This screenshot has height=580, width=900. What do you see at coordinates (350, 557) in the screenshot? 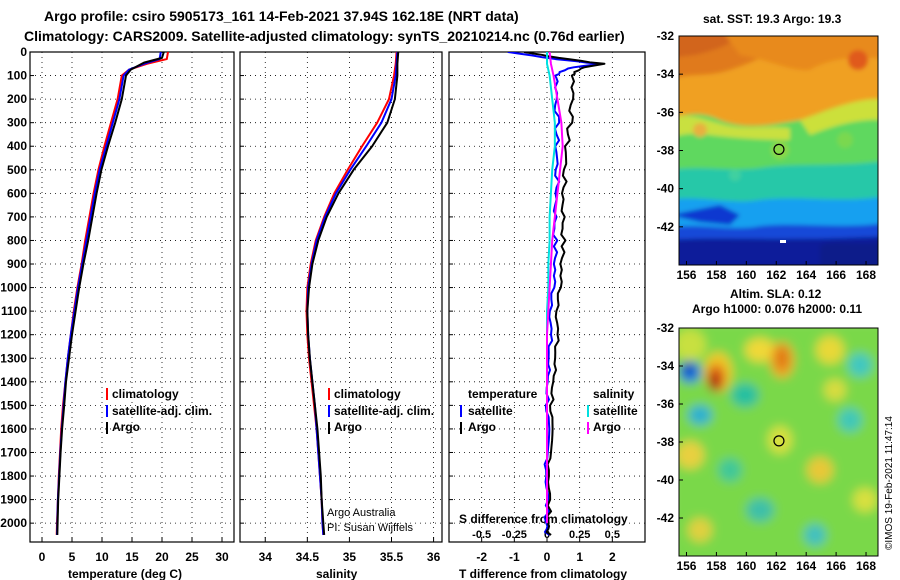
I see `x-tick-label: 35` at bounding box center [350, 557].